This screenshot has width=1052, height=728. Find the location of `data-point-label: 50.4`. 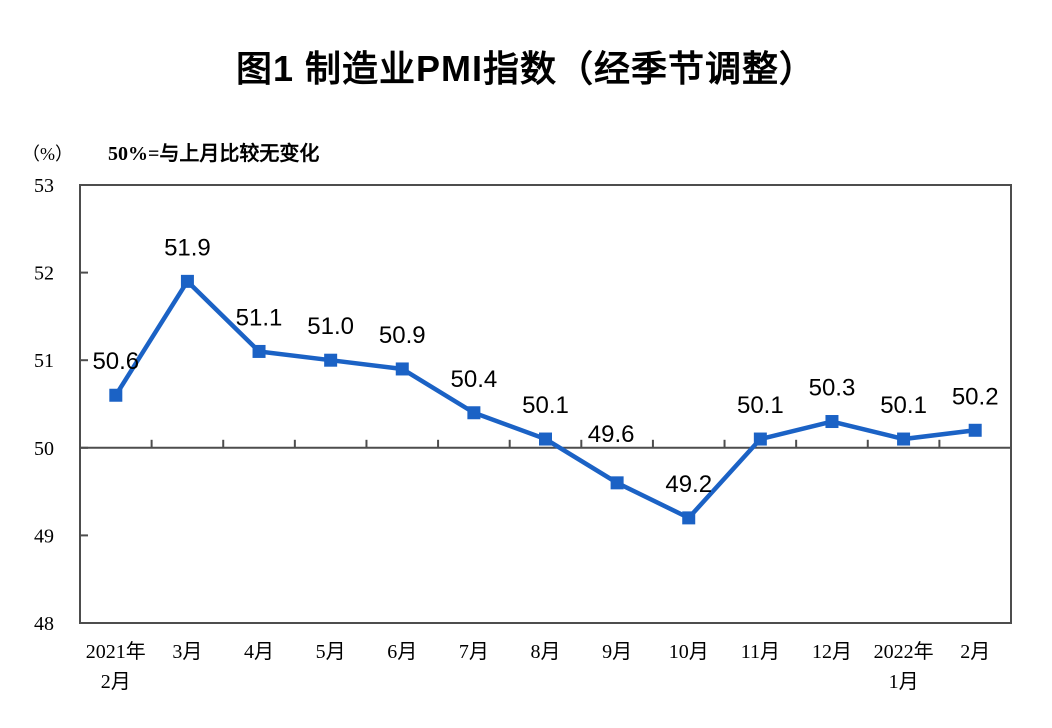

data-point-label: 50.4 is located at coordinates (474, 379).